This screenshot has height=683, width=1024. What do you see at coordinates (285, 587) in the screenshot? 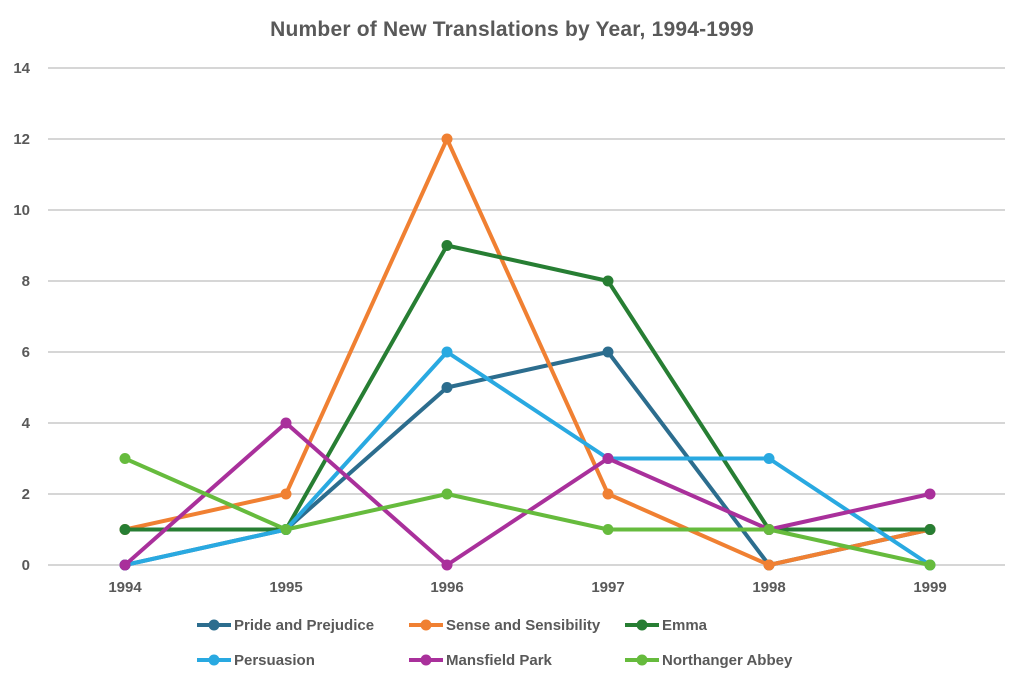
I see `x-axis-tick-label: 1995` at bounding box center [285, 587].